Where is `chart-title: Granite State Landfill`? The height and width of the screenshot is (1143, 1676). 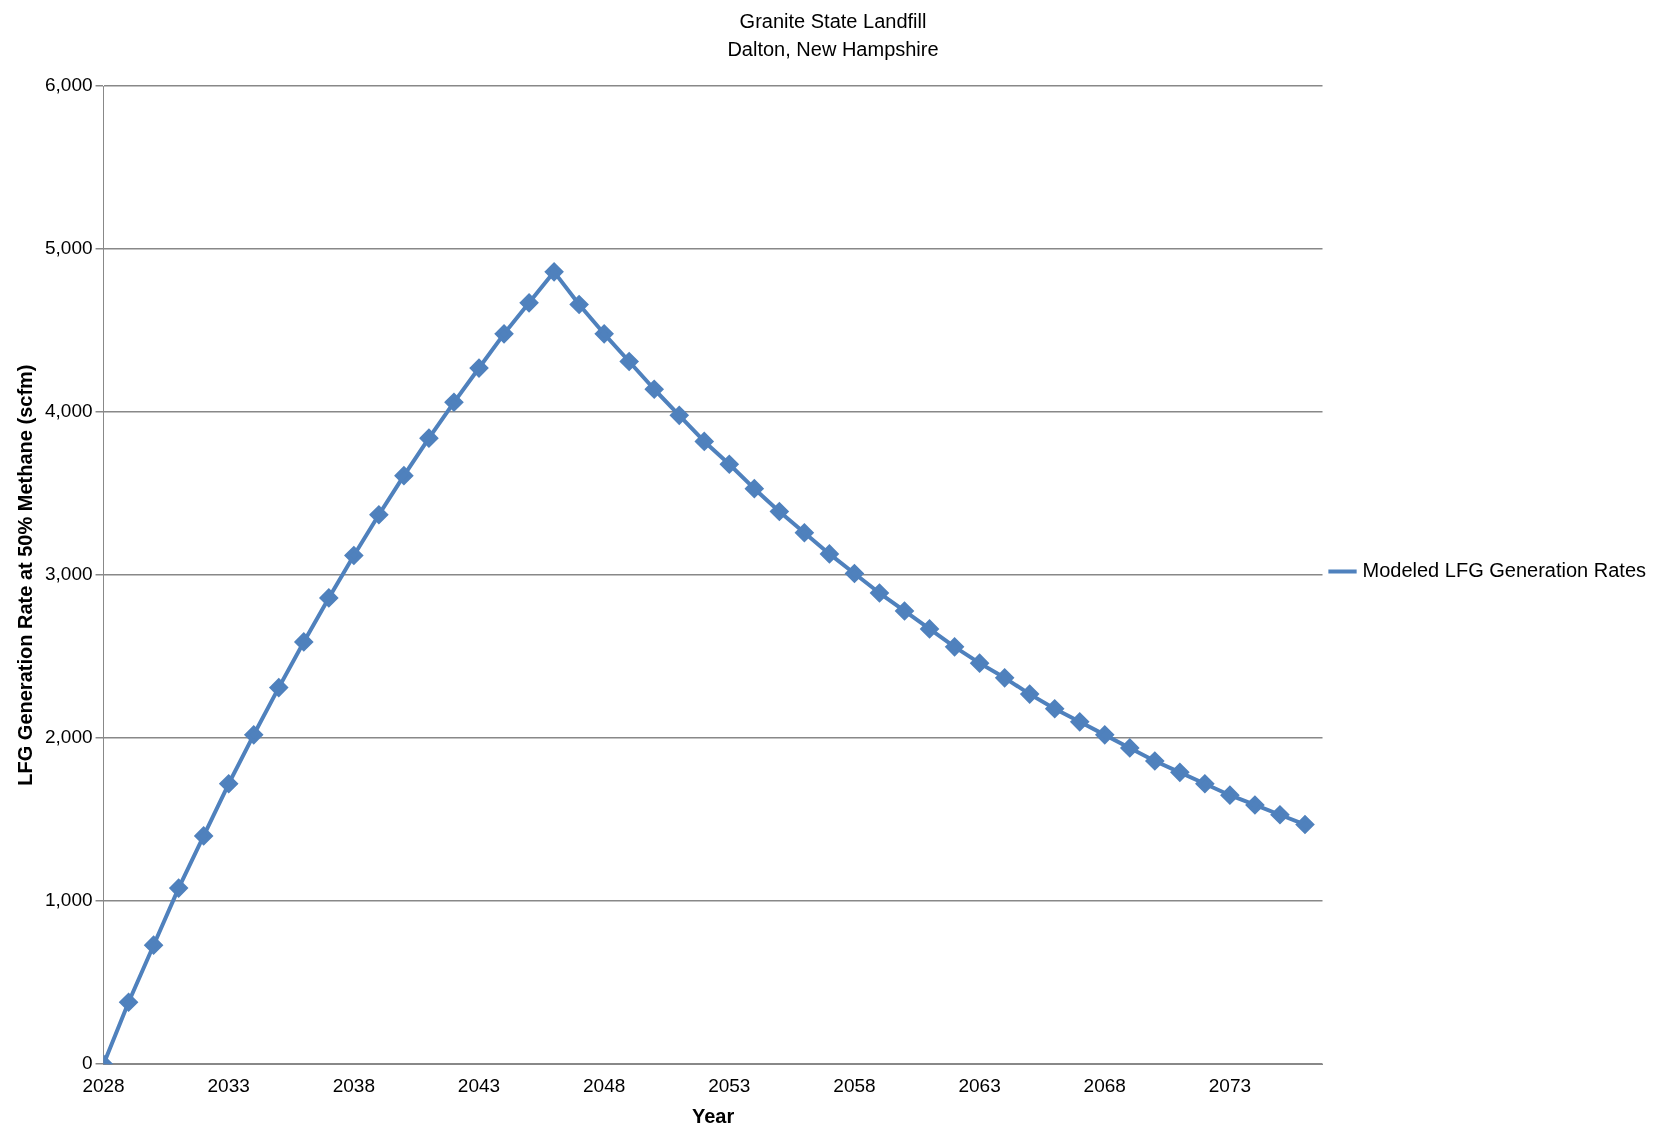
chart-title: Granite State Landfill is located at coordinates (833, 20).